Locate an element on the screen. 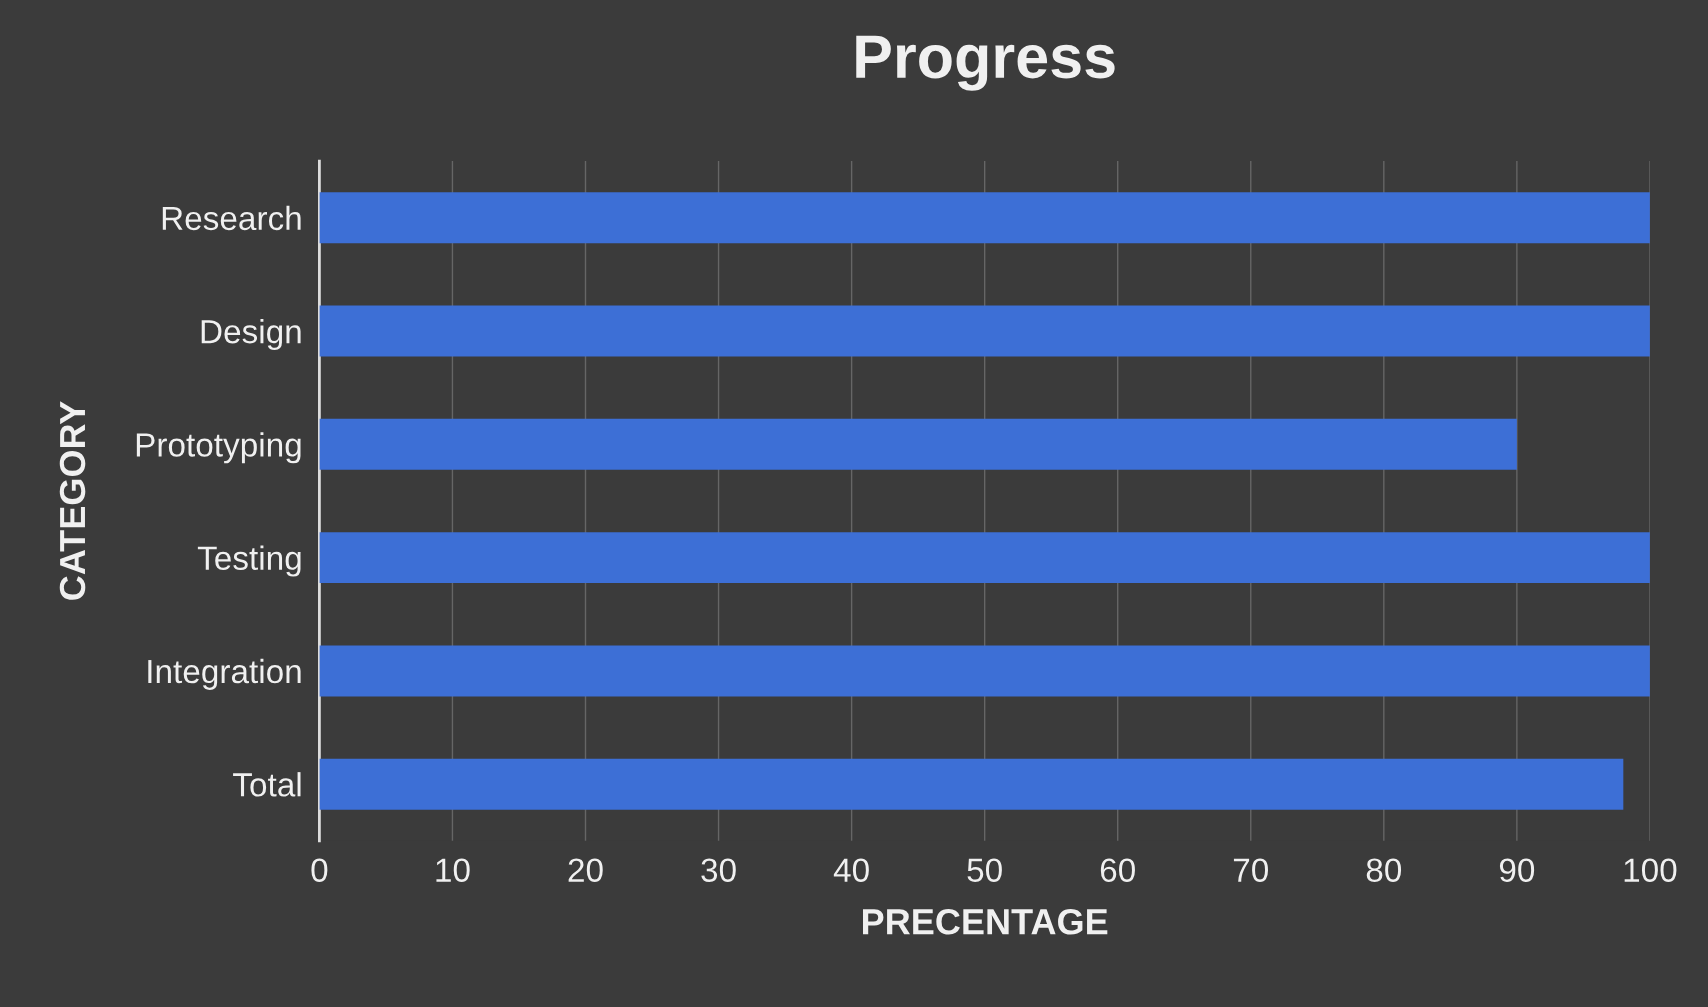 This screenshot has width=1708, height=1007. x-tick-label: 50 is located at coordinates (984, 870).